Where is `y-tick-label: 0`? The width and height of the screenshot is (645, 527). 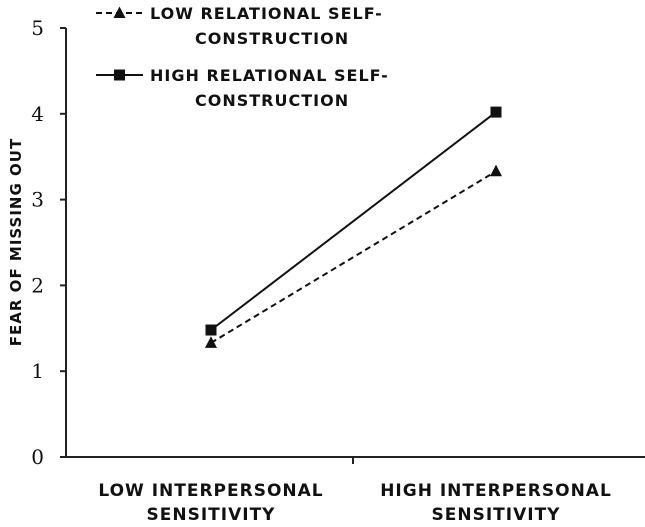 y-tick-label: 0 is located at coordinates (37, 457).